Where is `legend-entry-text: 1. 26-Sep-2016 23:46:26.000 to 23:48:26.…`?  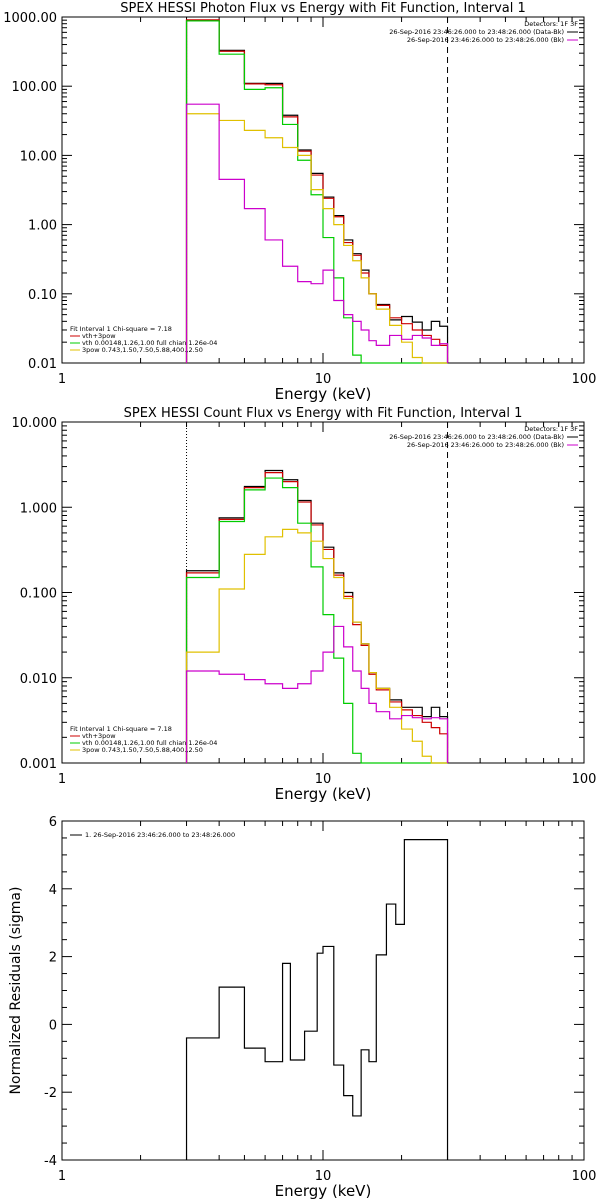
legend-entry-text: 1. 26-Sep-2016 23:46:26.000 to 23:48:26.… is located at coordinates (160, 835).